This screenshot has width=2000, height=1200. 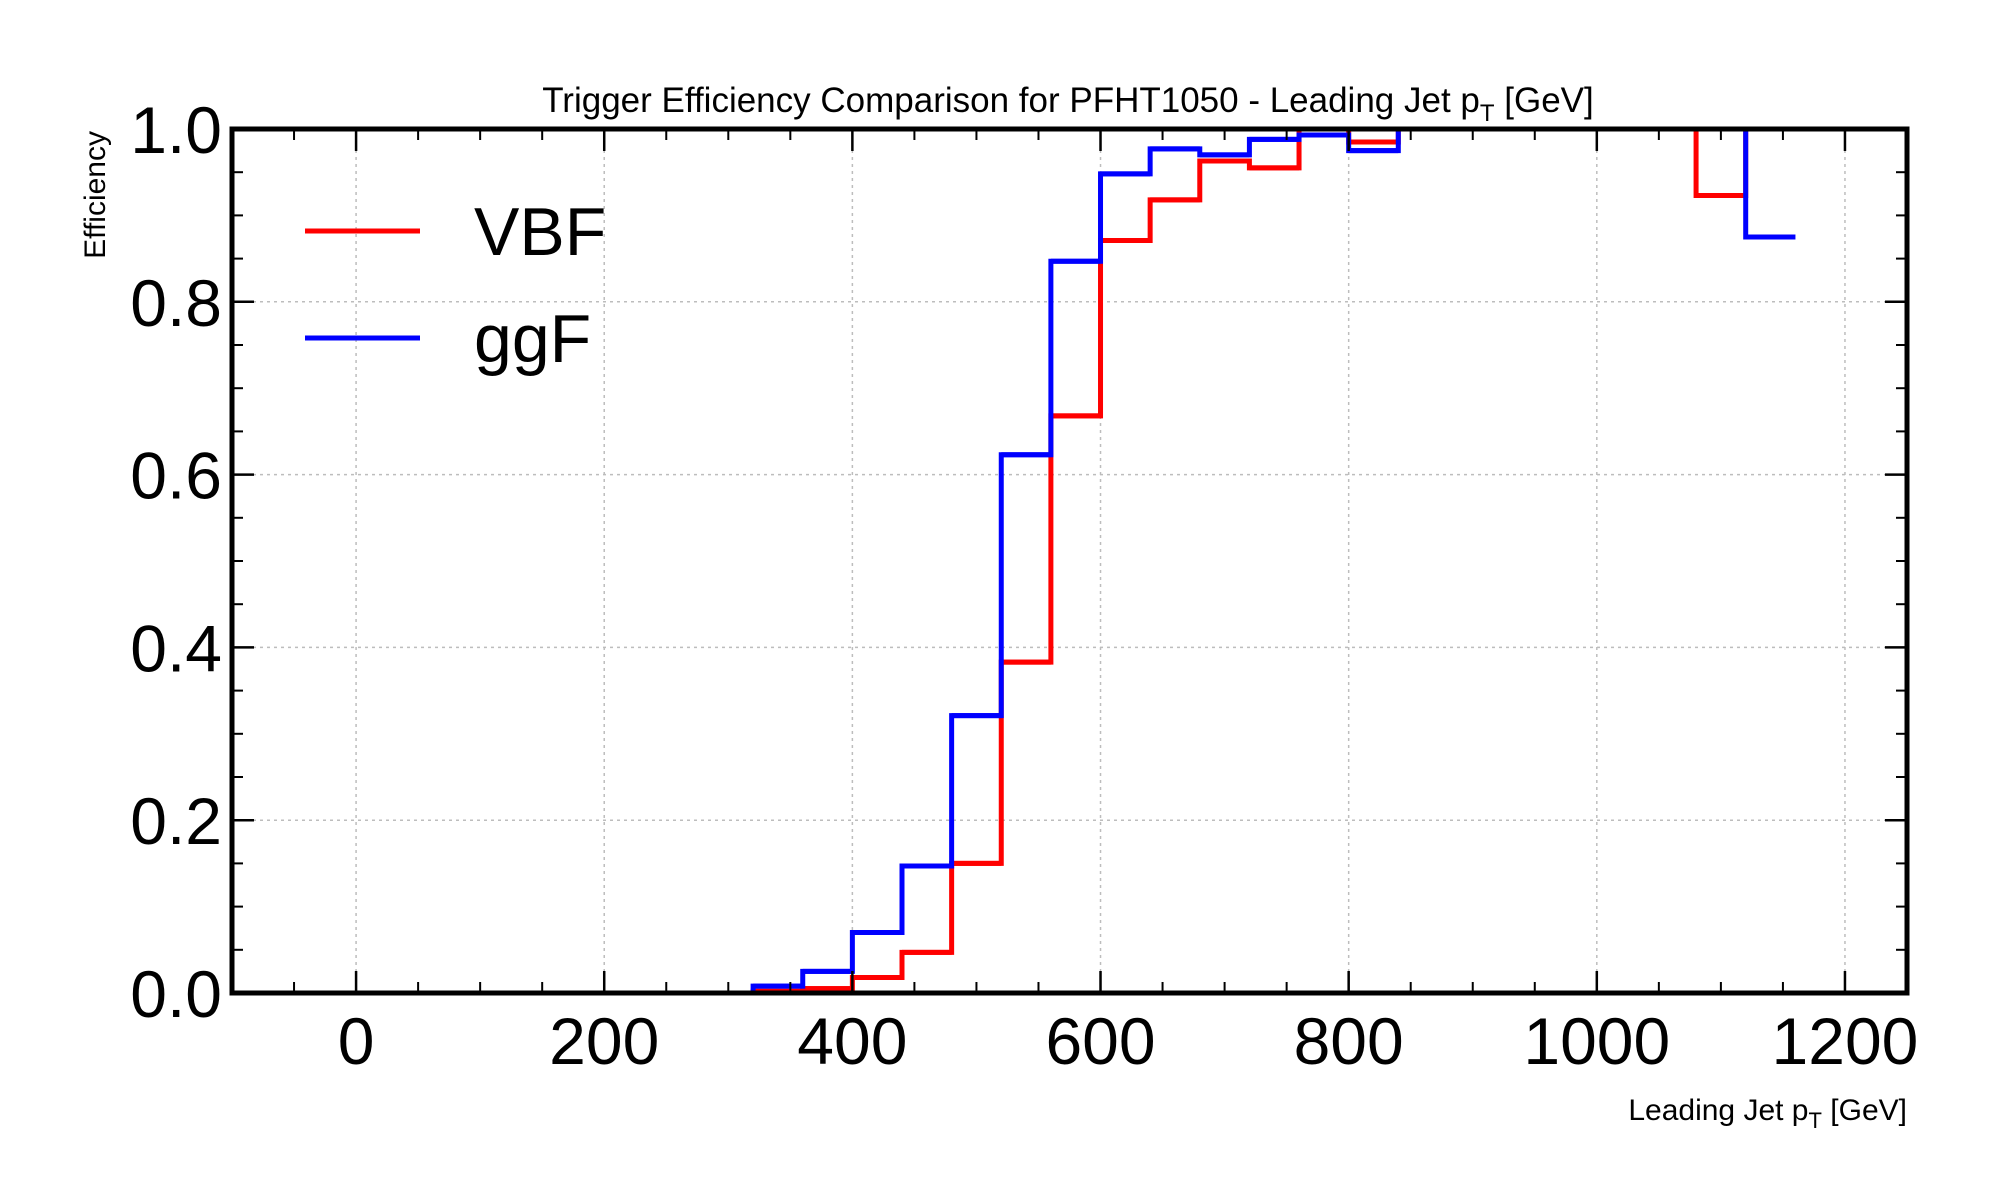 What do you see at coordinates (176, 303) in the screenshot?
I see `y-tick-label: 0.8` at bounding box center [176, 303].